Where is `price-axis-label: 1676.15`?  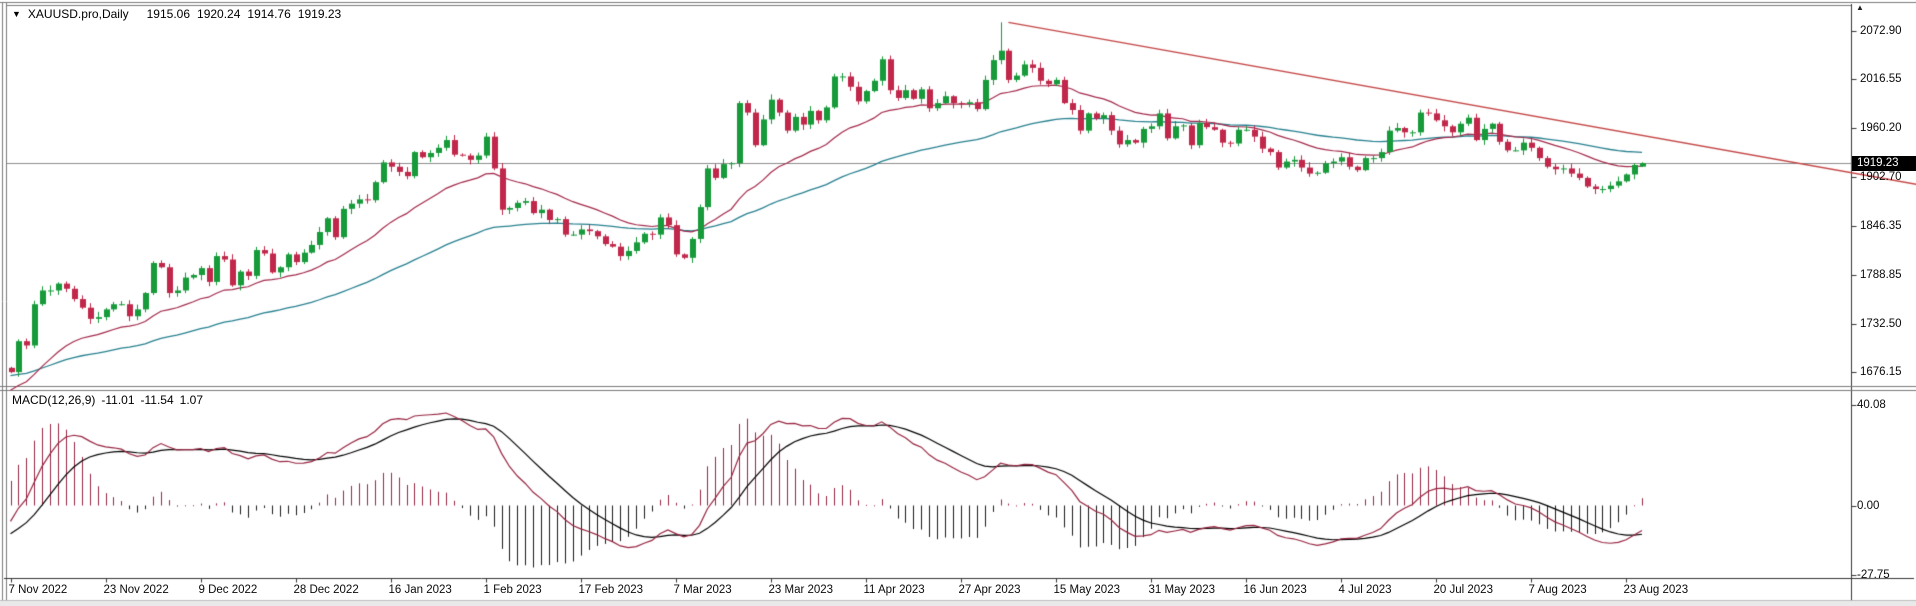
price-axis-label: 1676.15 is located at coordinates (1881, 371).